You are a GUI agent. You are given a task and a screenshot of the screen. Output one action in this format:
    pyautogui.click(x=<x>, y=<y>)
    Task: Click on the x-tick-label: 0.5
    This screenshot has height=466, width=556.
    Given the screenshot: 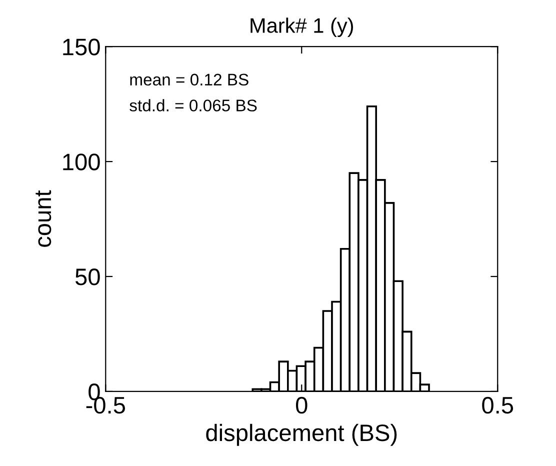 What is the action you would take?
    pyautogui.click(x=498, y=405)
    